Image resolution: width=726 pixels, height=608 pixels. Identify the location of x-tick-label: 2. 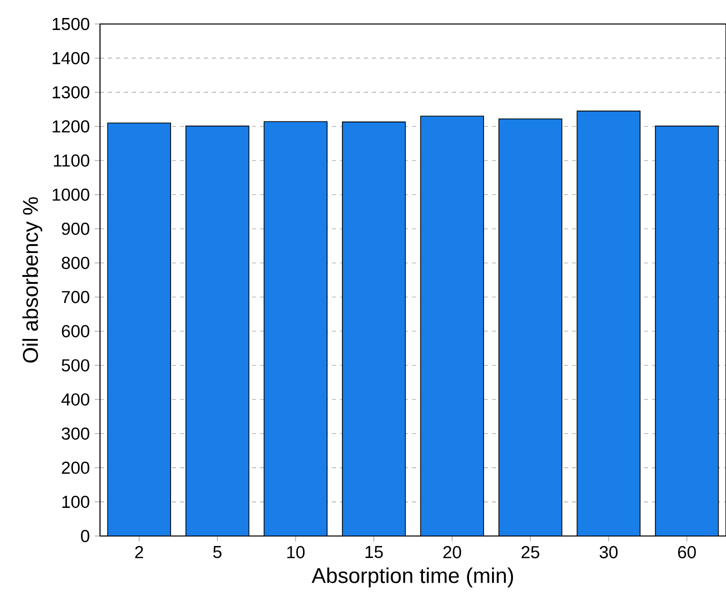
(139, 552).